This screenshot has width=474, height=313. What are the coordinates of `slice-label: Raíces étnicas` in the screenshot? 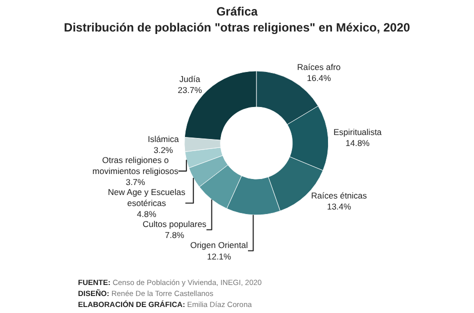 It's located at (339, 195).